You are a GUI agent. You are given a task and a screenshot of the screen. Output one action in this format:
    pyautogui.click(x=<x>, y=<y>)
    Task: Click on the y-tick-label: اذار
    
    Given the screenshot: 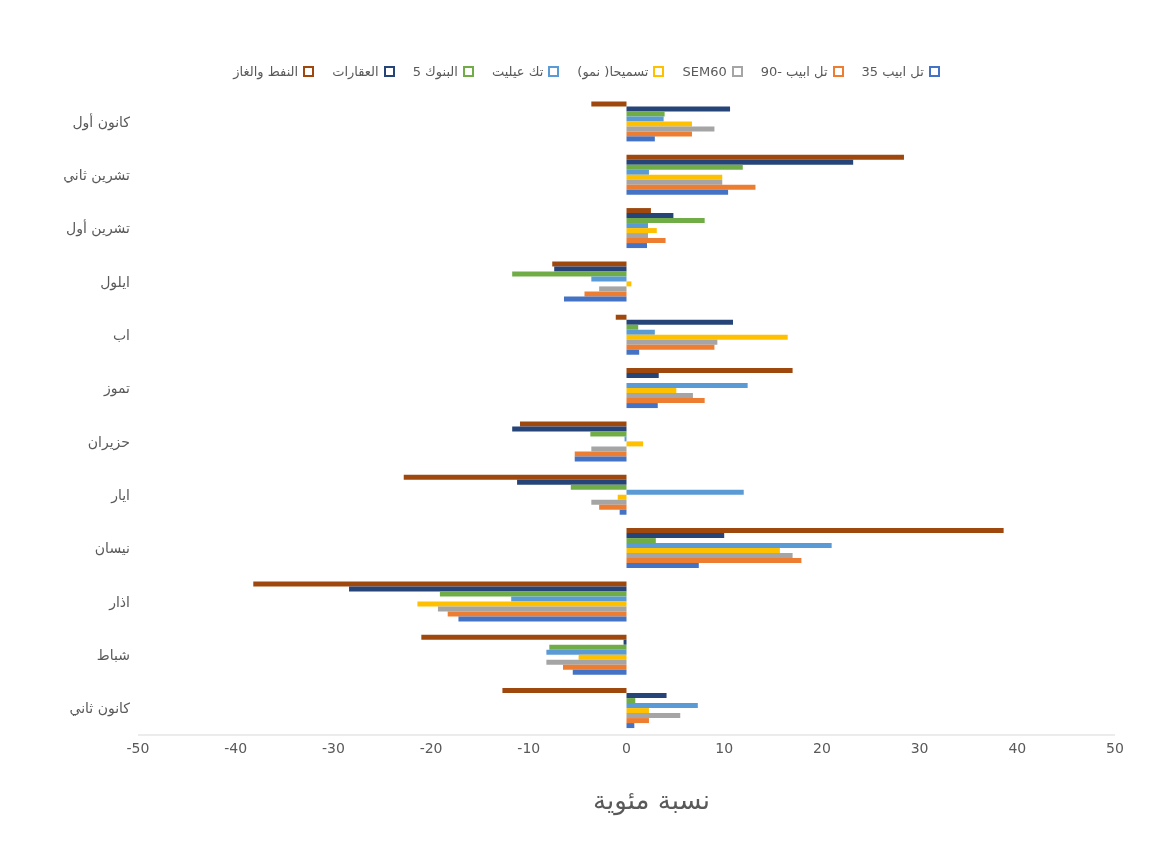 What is the action you would take?
    pyautogui.click(x=119, y=602)
    